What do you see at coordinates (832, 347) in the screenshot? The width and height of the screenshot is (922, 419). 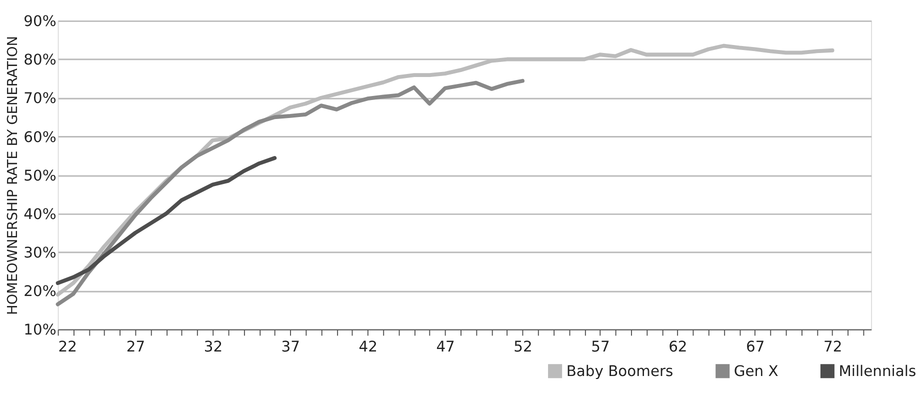 I see `x-tick-label: 72` at bounding box center [832, 347].